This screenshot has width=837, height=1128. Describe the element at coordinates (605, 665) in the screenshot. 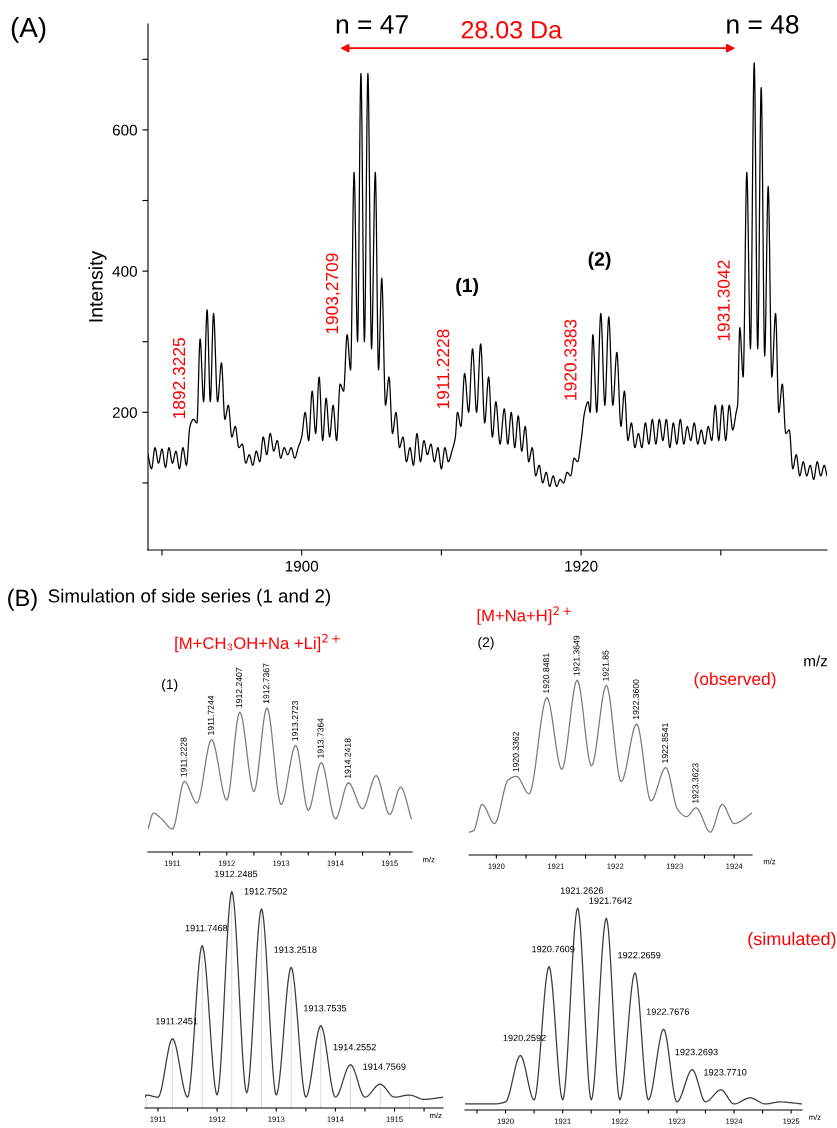

I see `annotation: 1921.85` at that location.